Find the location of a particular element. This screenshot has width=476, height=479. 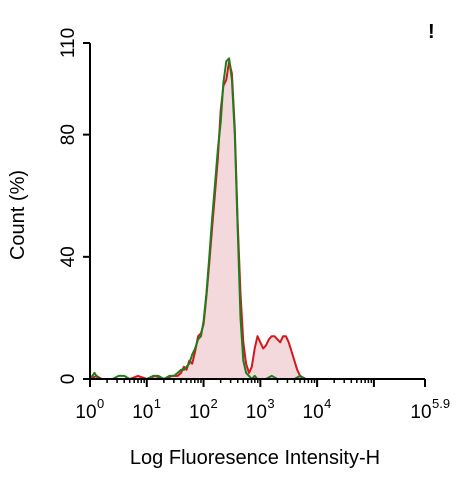

x-tick-labels: 10 0 10 1 10 2 10 3 10 4 10 5.9 is located at coordinates (262, 409).